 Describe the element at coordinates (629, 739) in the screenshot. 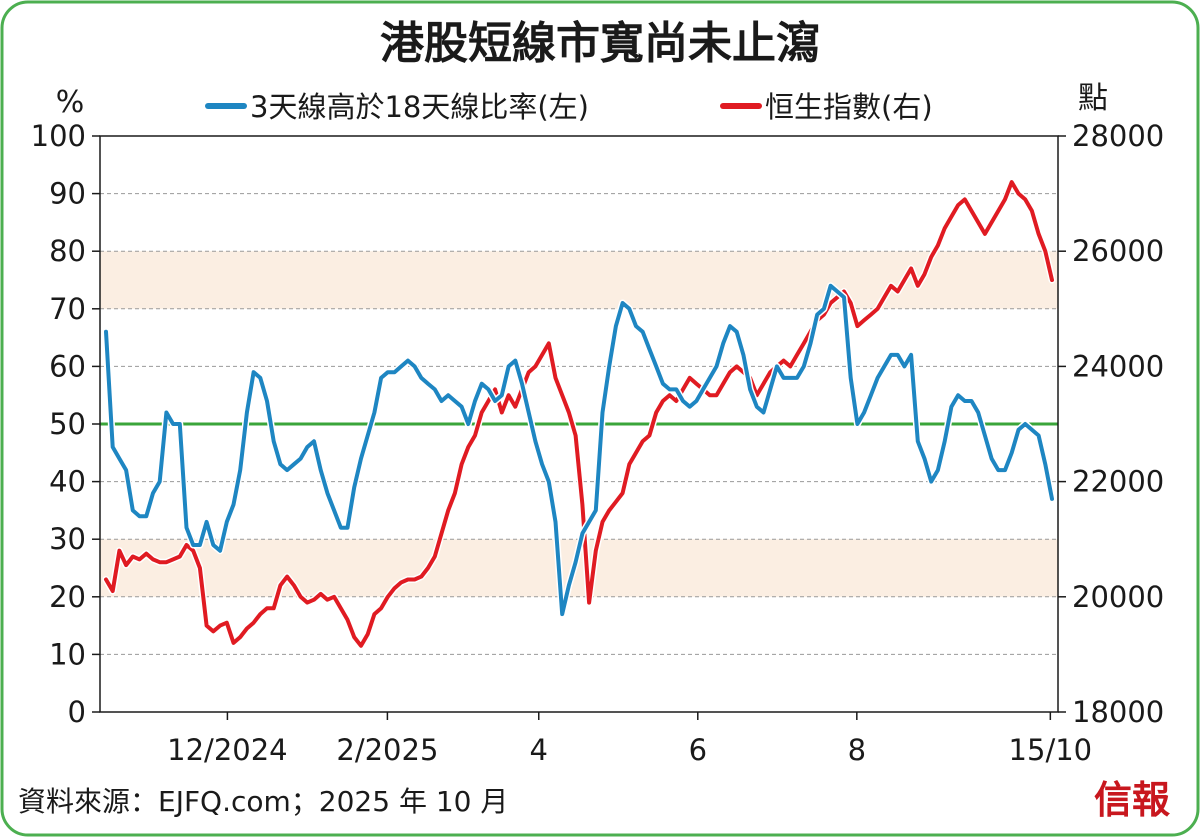

I see `x-axis: 12/2024 2/2025 4 6 8 15/10` at that location.